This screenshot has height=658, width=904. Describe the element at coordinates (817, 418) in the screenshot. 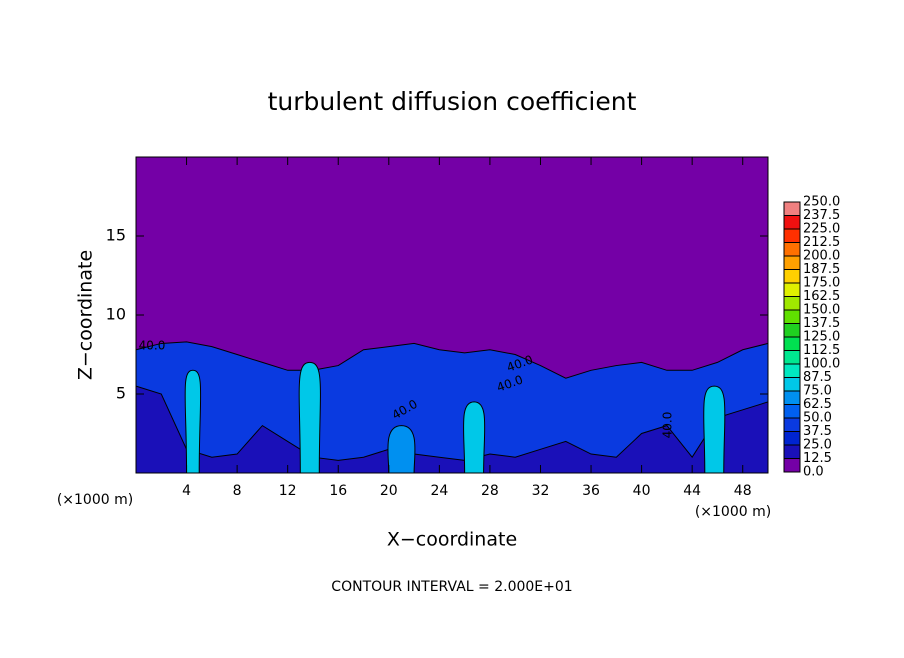

I see `colorbar-label: 50.0` at that location.